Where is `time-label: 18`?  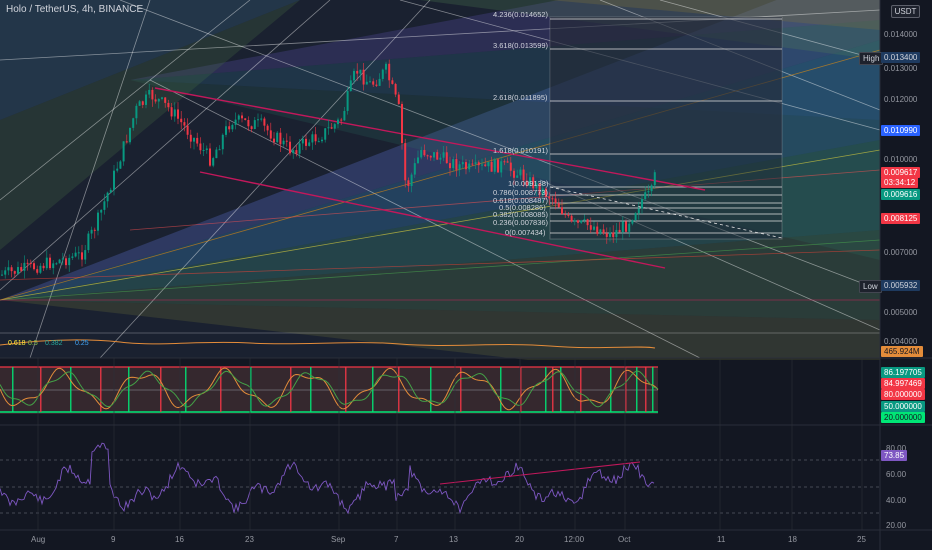 time-label: 18 is located at coordinates (792, 539).